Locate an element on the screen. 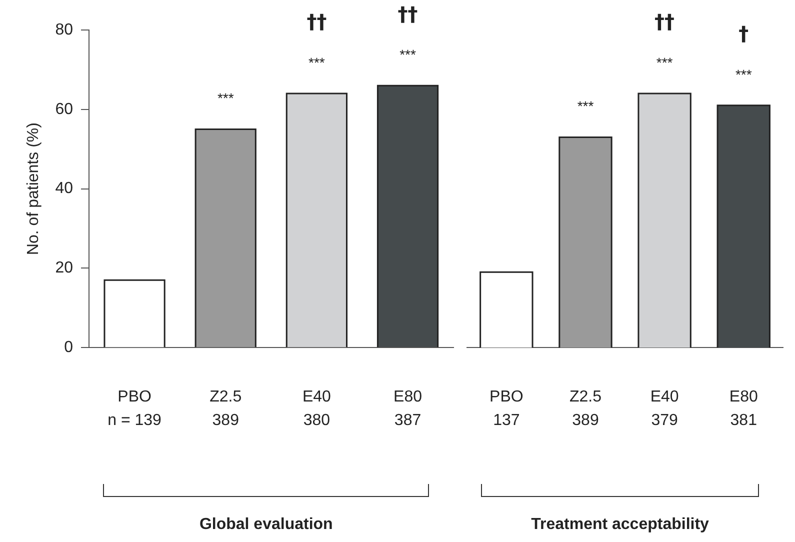 Image resolution: width=795 pixels, height=542 pixels. y-tick-label: 40 is located at coordinates (64, 189).